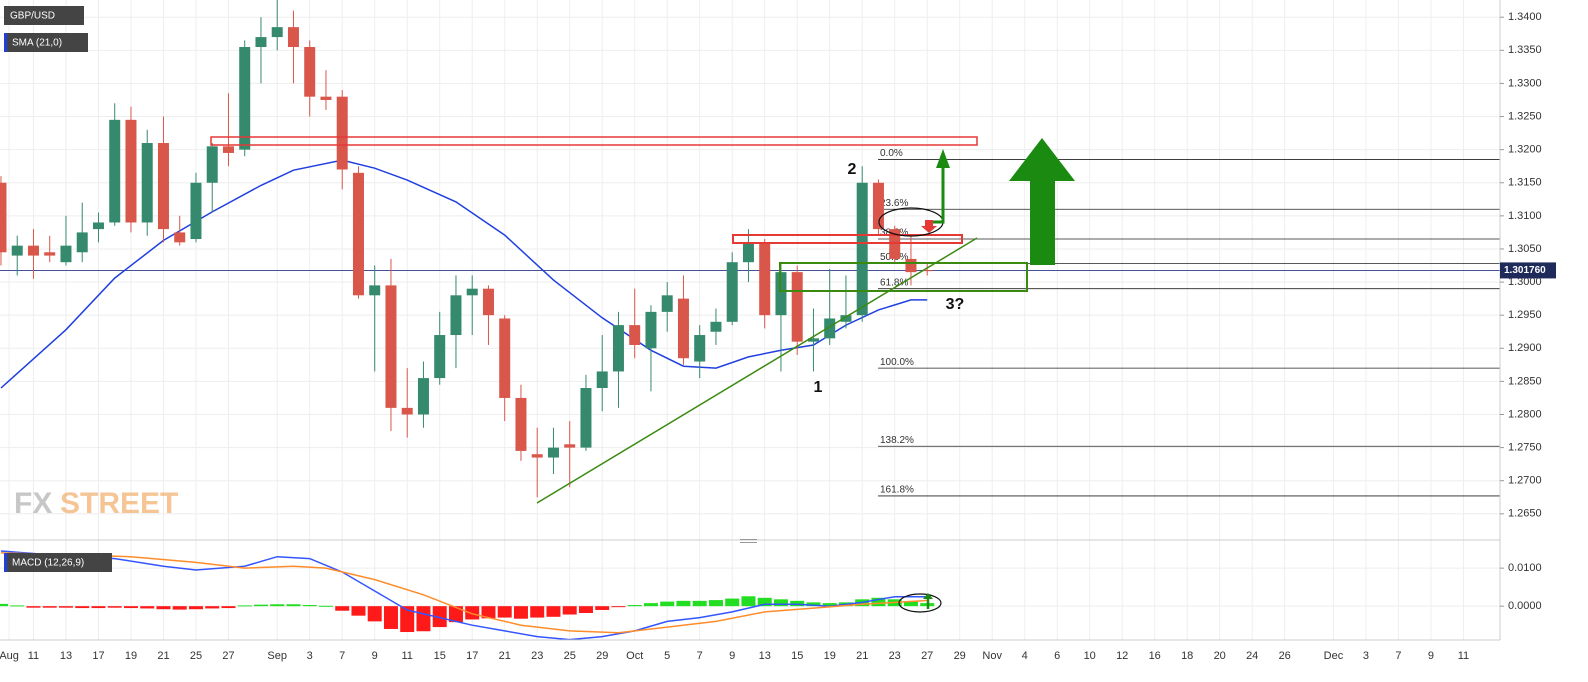  I want to click on x-tick-label: 18, so click(1187, 656).